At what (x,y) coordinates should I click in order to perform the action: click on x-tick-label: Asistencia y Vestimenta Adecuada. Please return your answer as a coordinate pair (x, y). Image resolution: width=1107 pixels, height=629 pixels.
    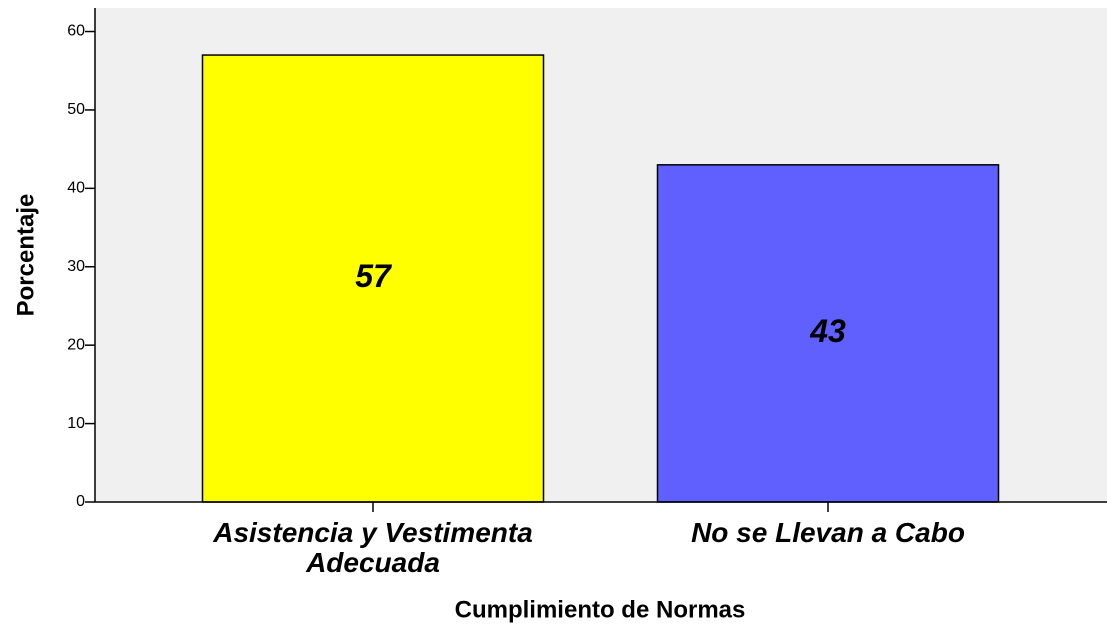
    Looking at the image, I should click on (373, 547).